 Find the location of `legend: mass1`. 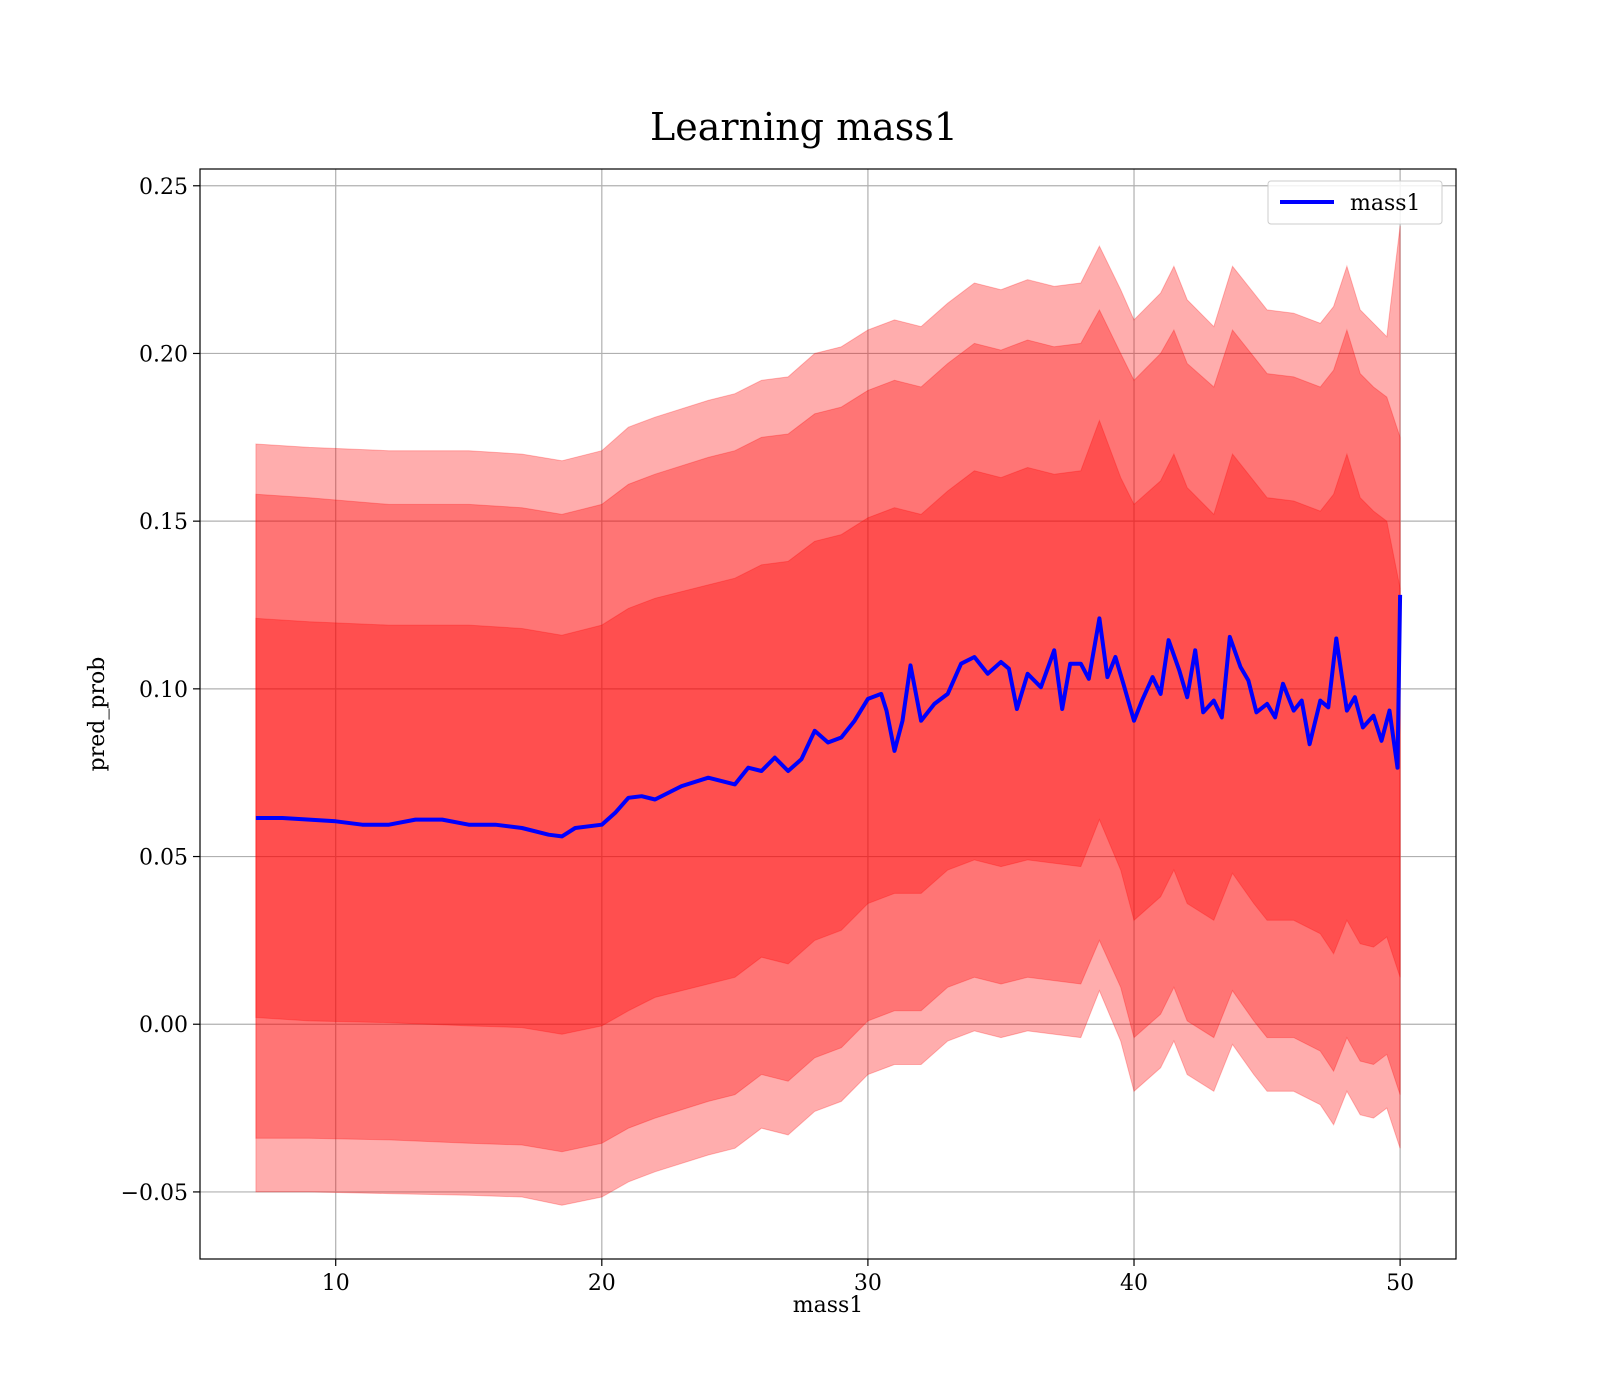

legend: mass1 is located at coordinates (1355, 202).